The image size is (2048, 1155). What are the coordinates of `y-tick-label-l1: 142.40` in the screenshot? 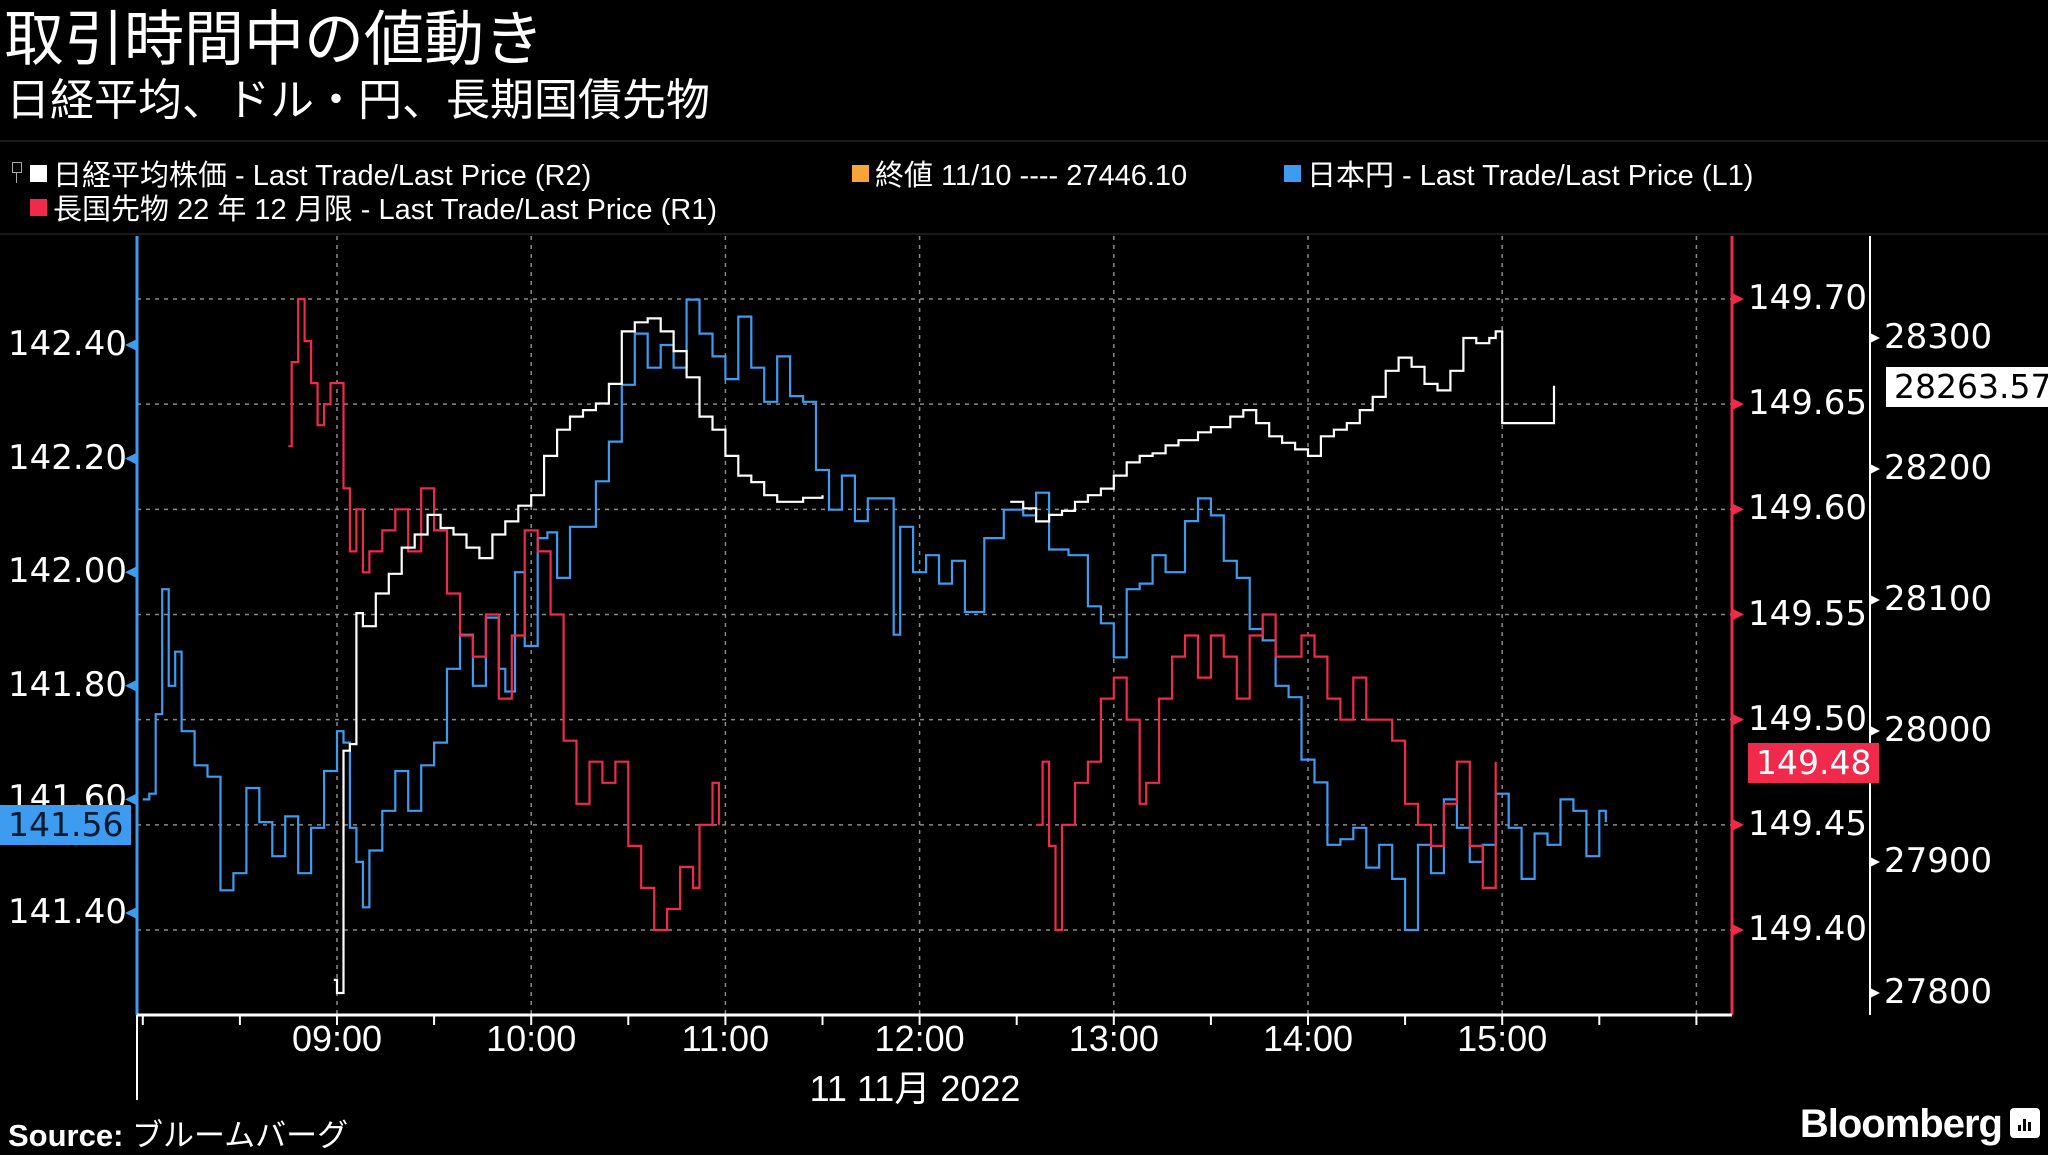 It's located at (67, 344).